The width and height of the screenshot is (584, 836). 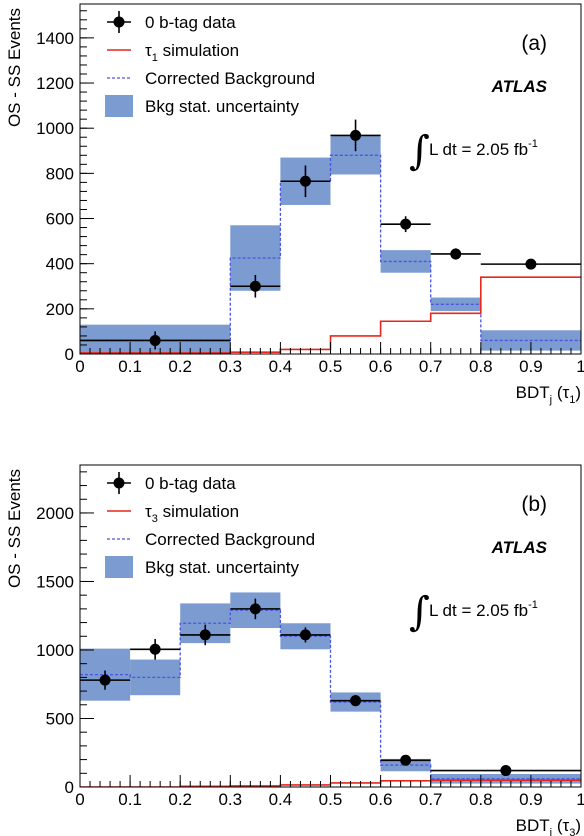 What do you see at coordinates (505, 778) in the screenshot?
I see `uncertainty-band` at bounding box center [505, 778].